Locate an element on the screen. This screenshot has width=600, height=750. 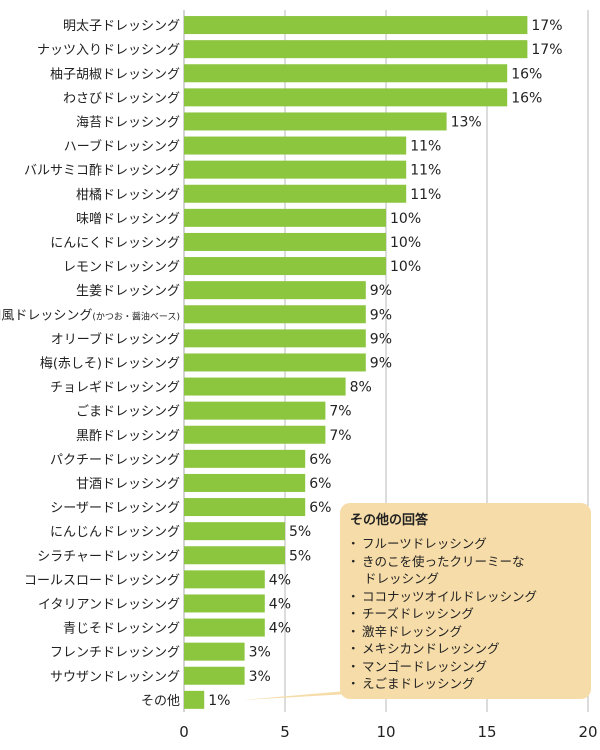
category-label: シーザードレッシング is located at coordinates (115, 508).